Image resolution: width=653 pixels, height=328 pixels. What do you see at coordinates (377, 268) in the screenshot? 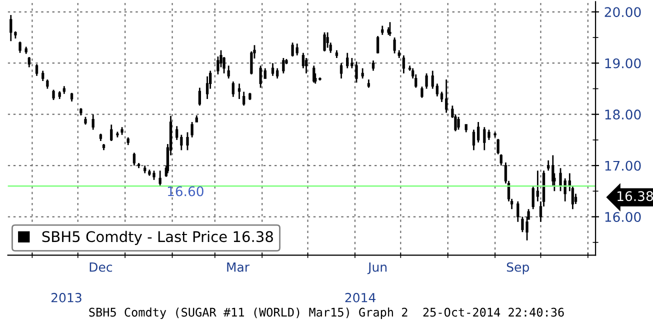
I see `x-tick-label: Jun` at bounding box center [377, 268].